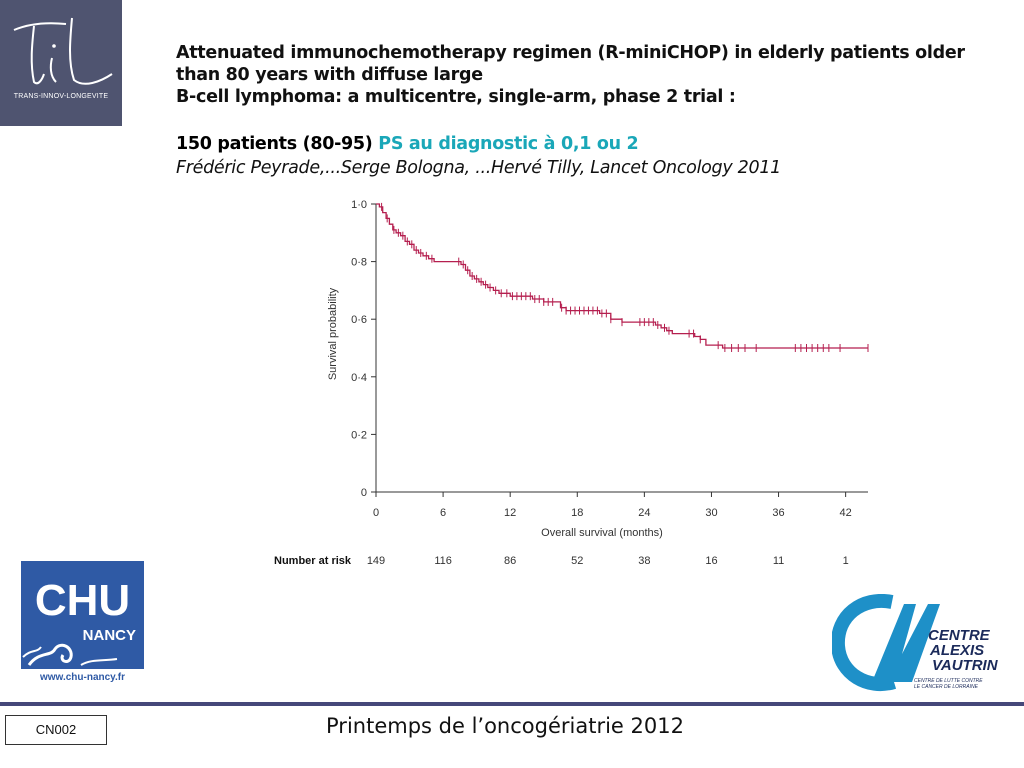 The height and width of the screenshot is (768, 1024). What do you see at coordinates (644, 513) in the screenshot?
I see `x-tick-label: 24` at bounding box center [644, 513].